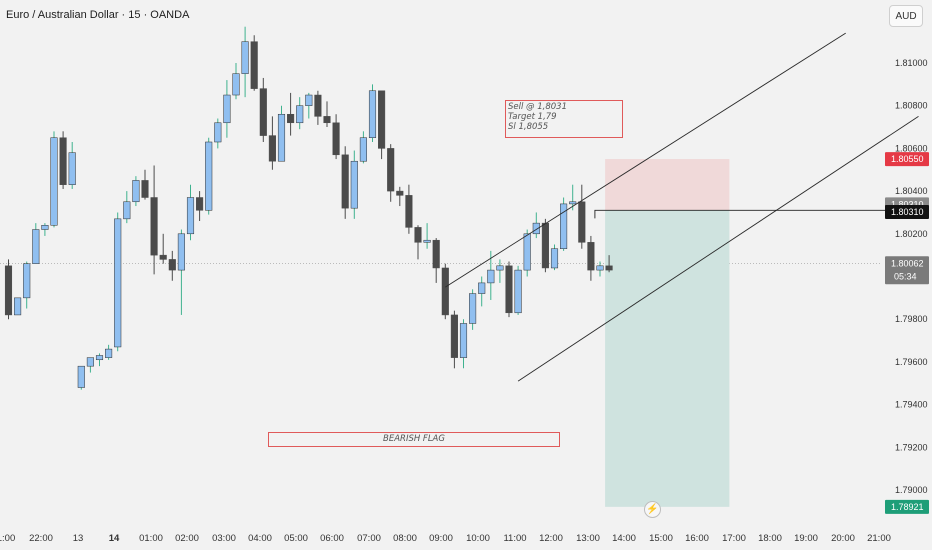  What do you see at coordinates (906, 16) in the screenshot?
I see `currency-button: AUD` at bounding box center [906, 16].